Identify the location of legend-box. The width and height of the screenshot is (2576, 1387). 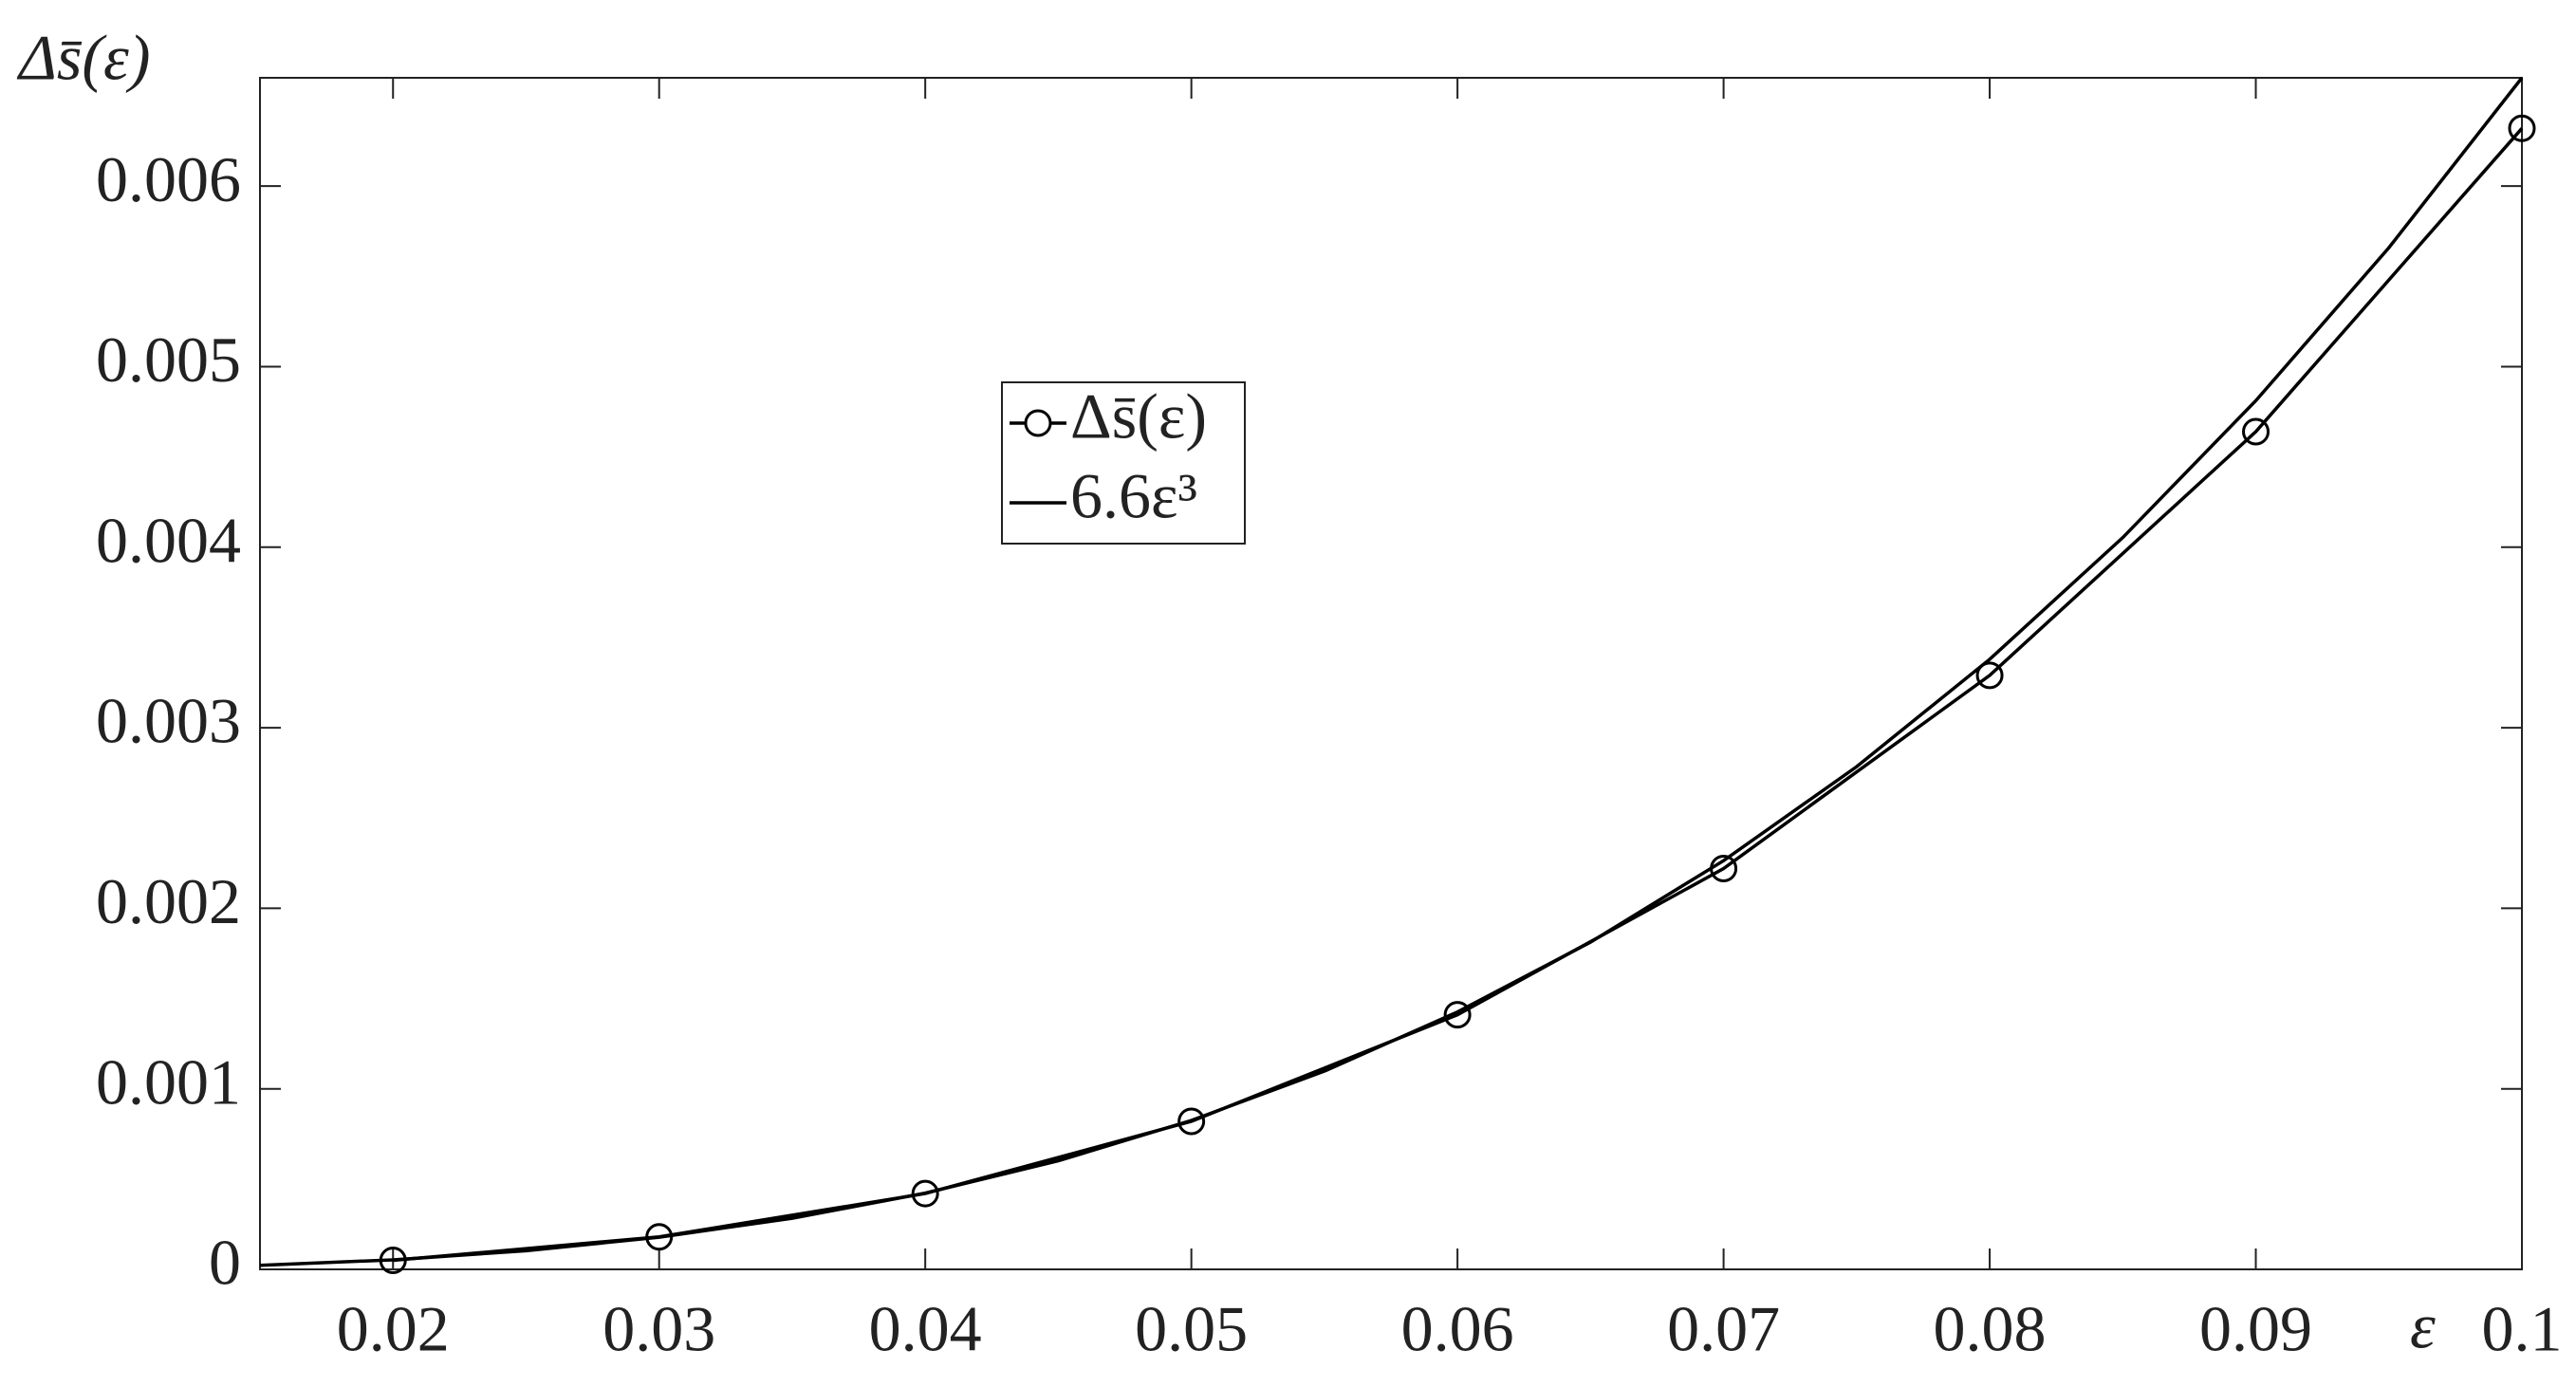
(1123, 463).